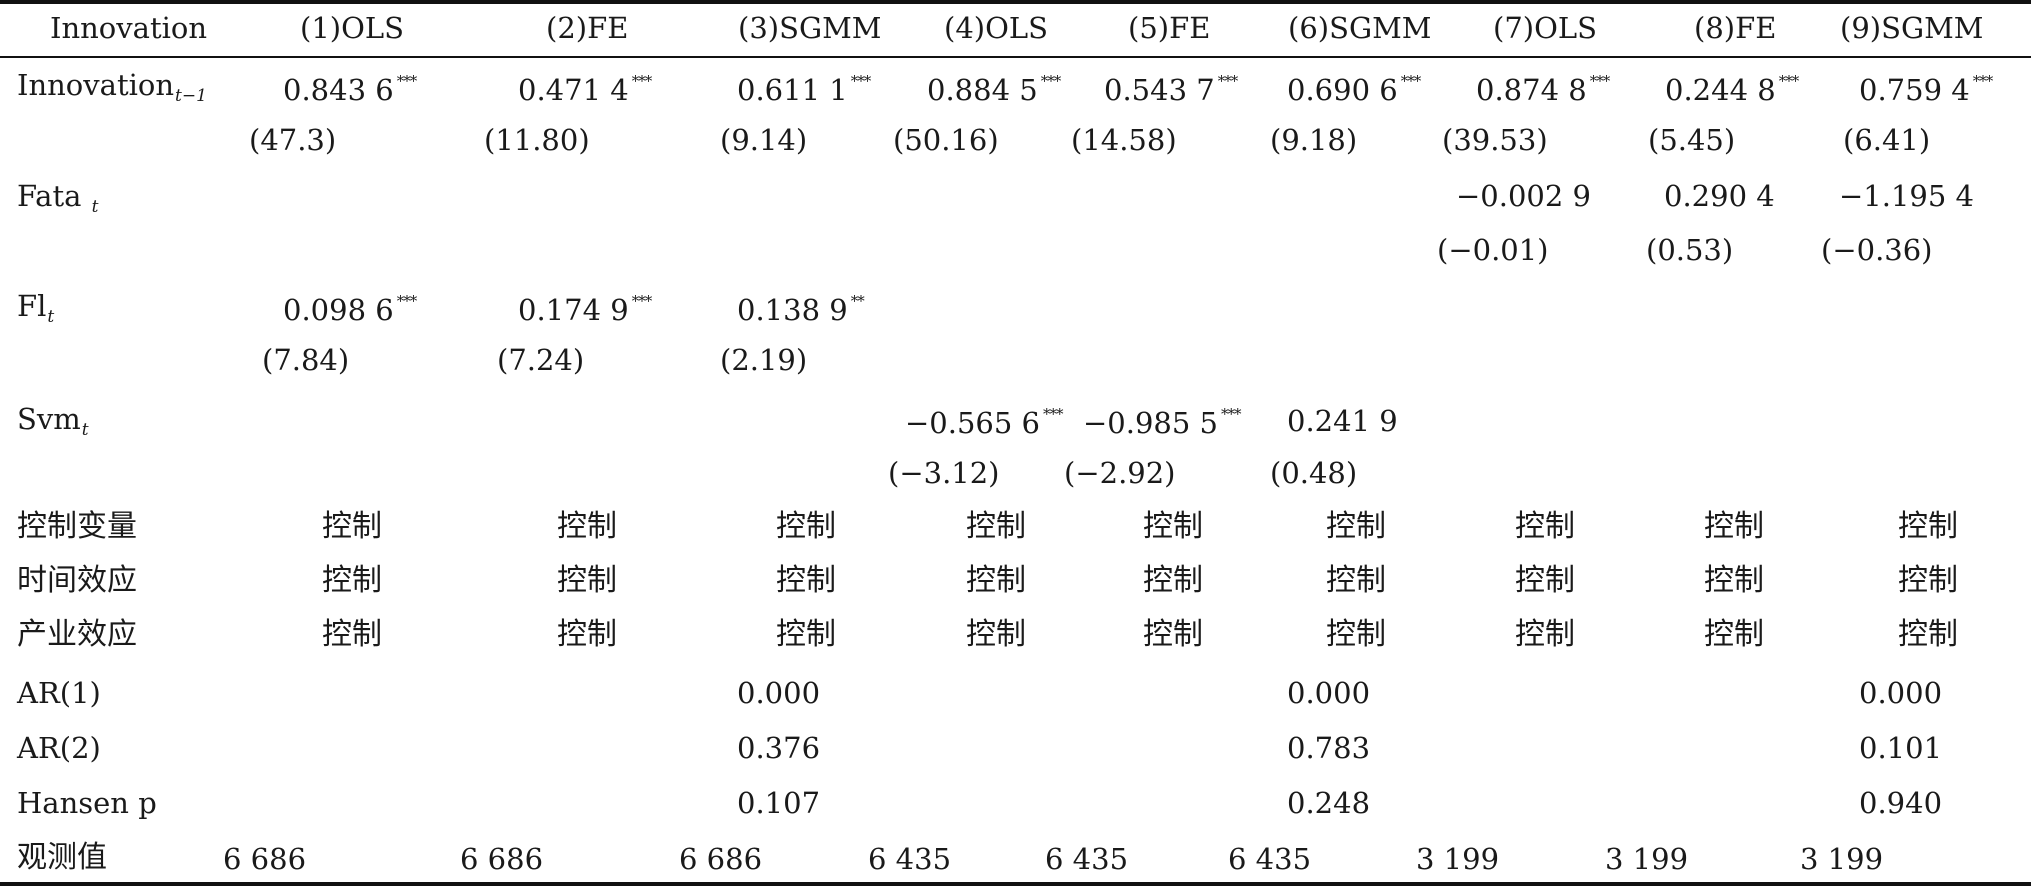 The width and height of the screenshot is (2031, 887). Describe the element at coordinates (1495, 140) in the screenshot. I see `t-innovation-7: (39.53)` at that location.